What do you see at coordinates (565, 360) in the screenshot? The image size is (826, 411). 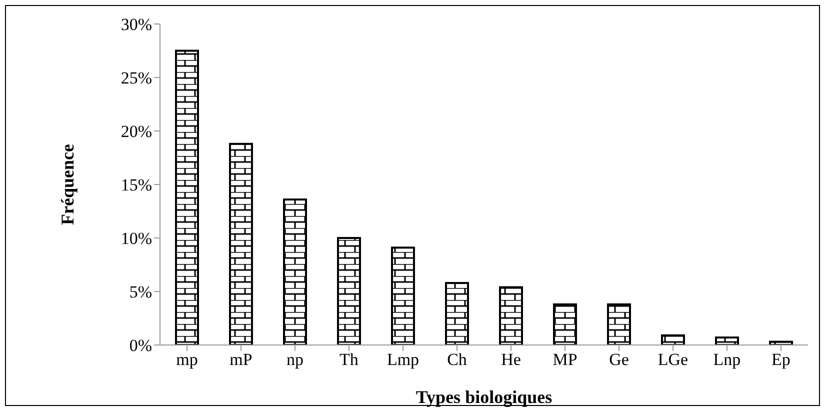 I see `x-tick-label: MP` at bounding box center [565, 360].